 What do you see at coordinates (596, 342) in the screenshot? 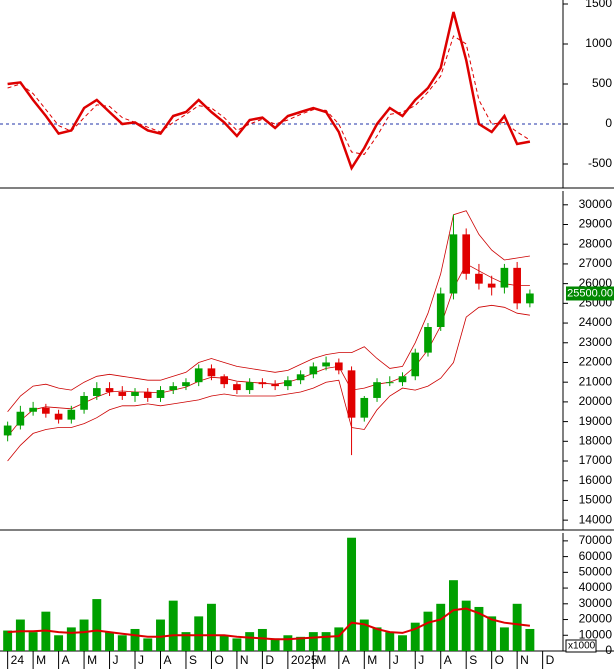
I see `y-tick-label: 23000` at bounding box center [596, 342].